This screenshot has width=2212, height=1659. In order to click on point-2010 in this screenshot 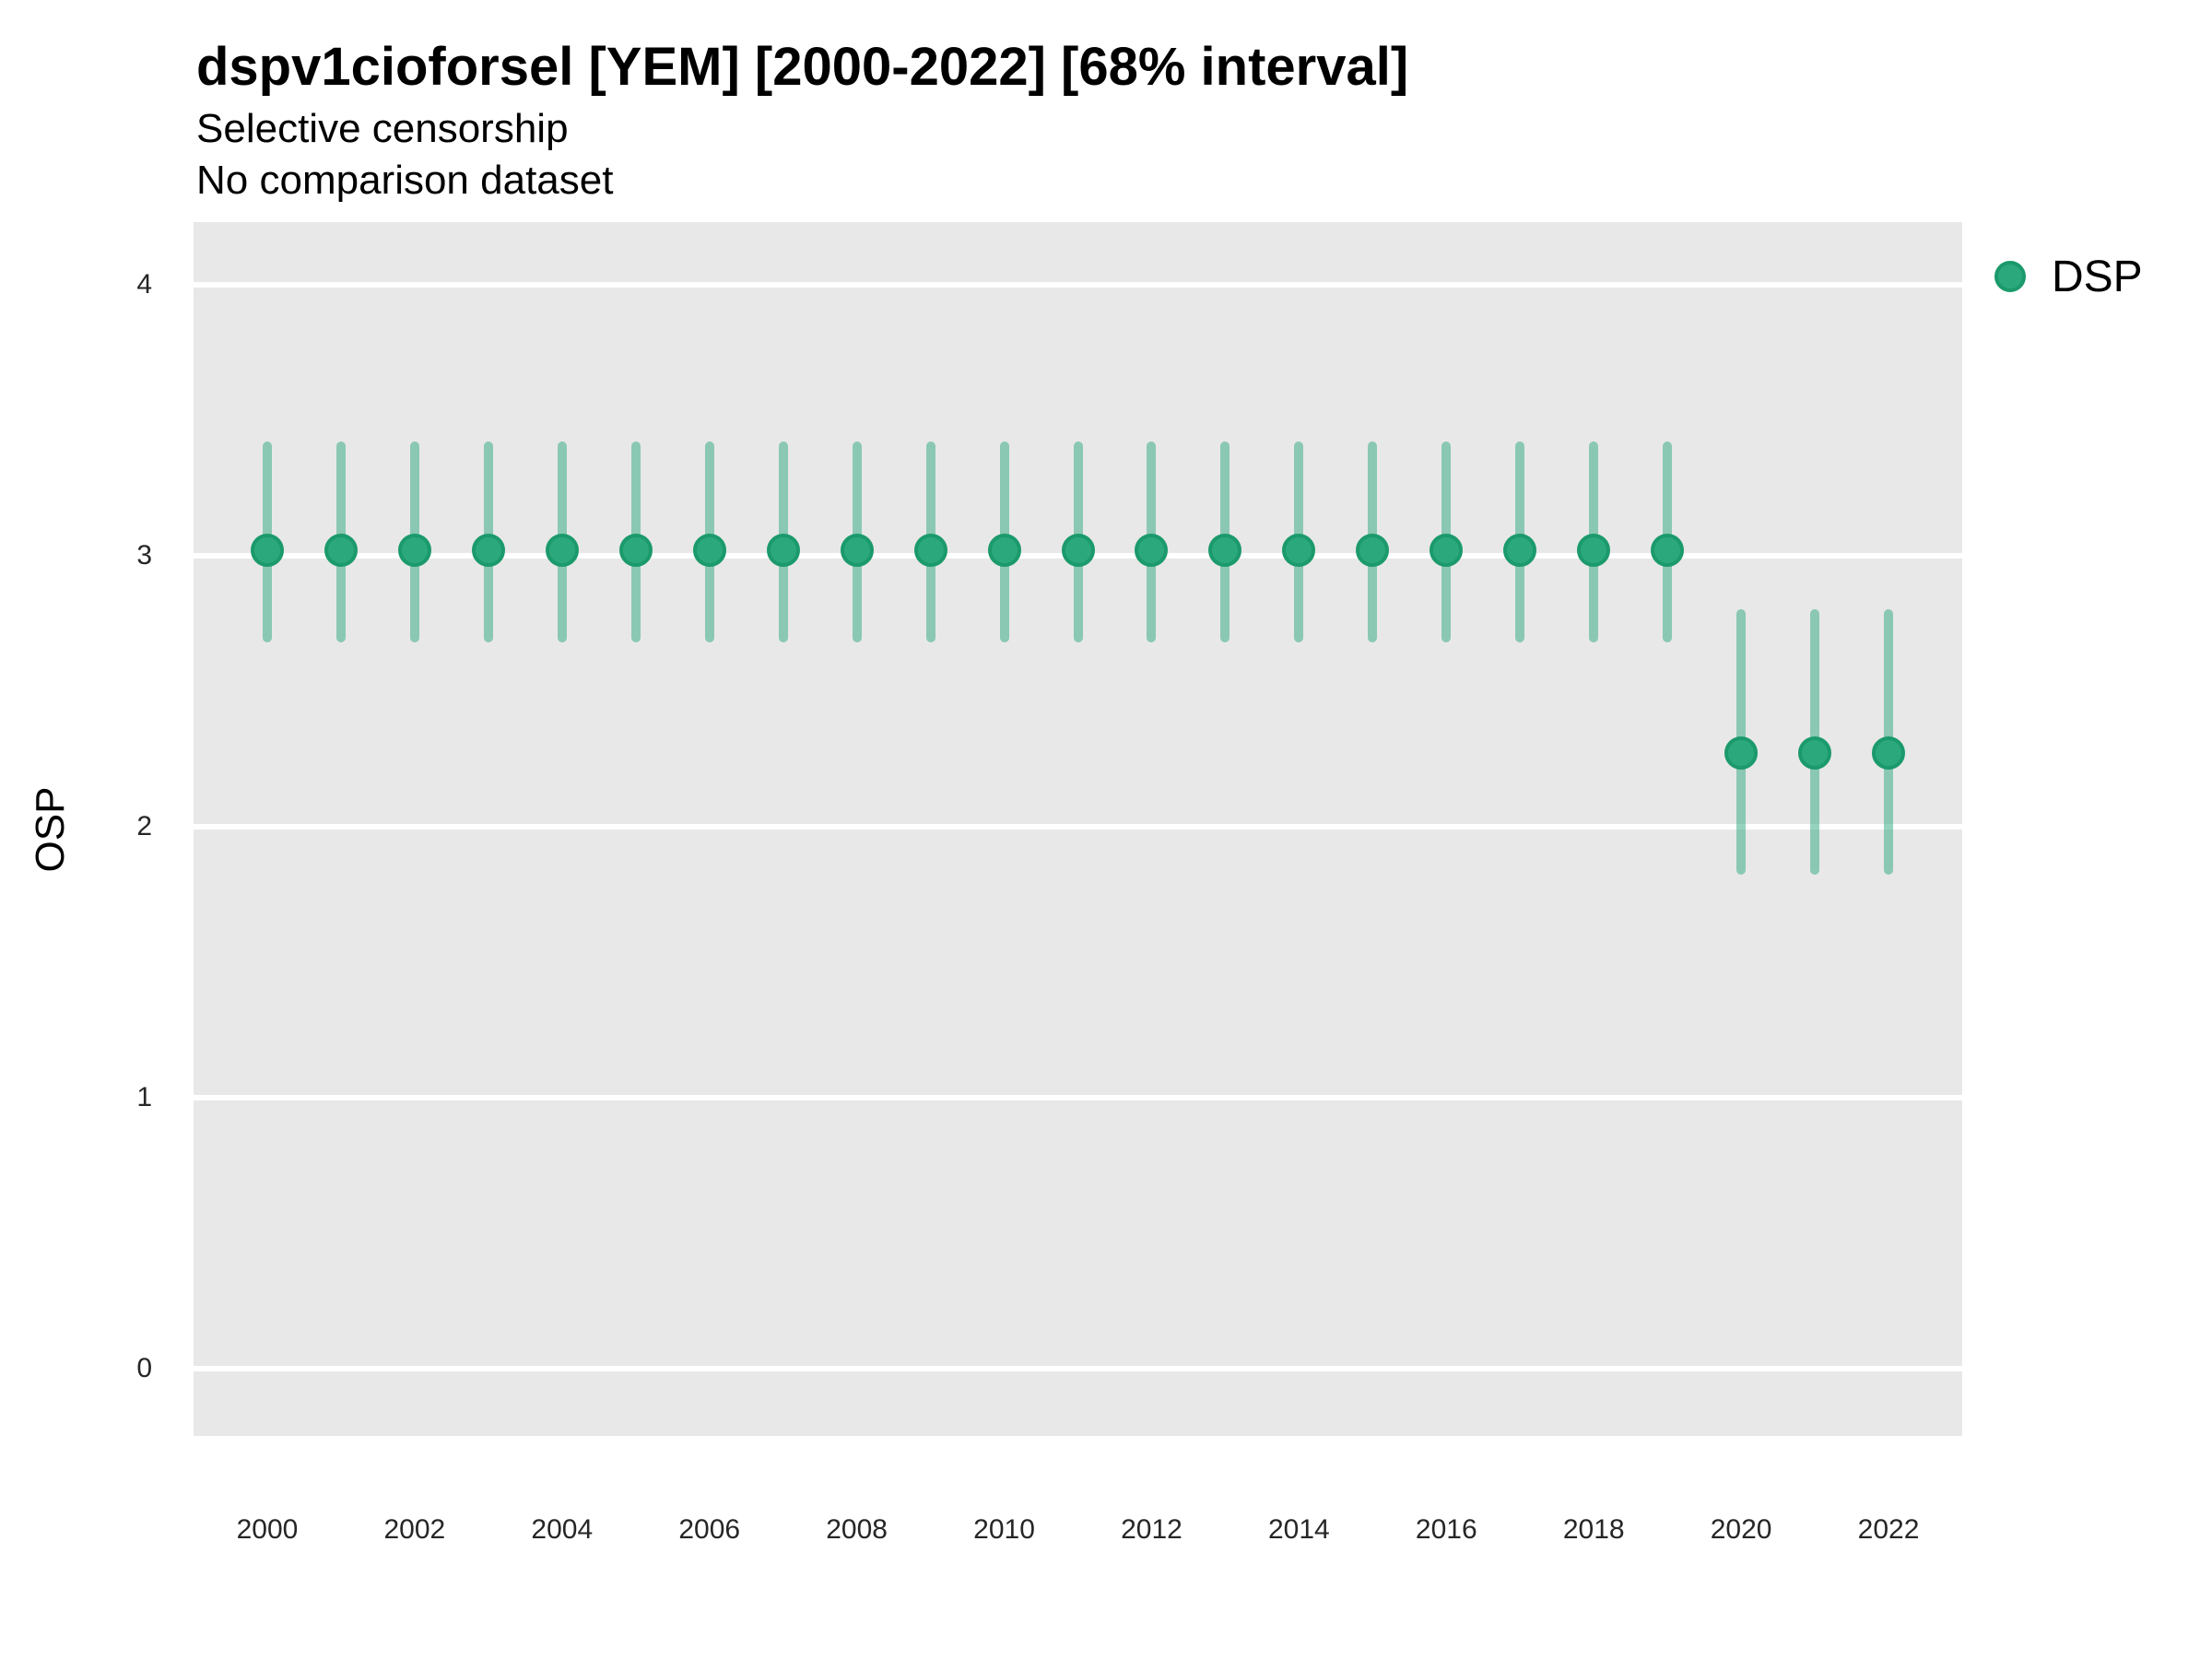, I will do `click(1004, 550)`.